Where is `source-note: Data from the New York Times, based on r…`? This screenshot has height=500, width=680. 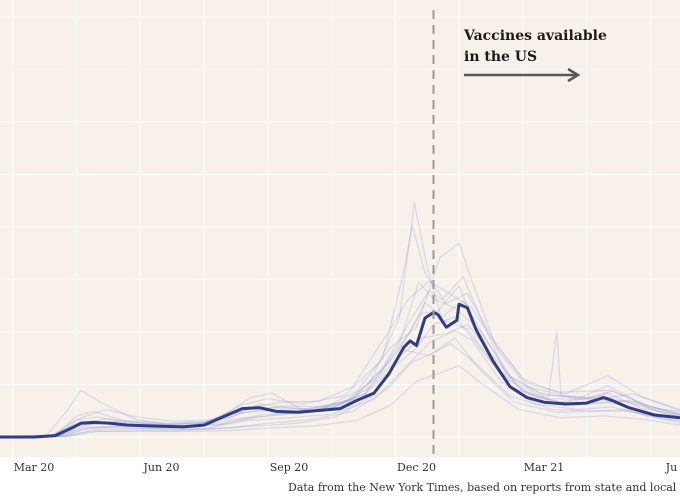
source-note: Data from the New York Times, based on r… is located at coordinates (484, 487).